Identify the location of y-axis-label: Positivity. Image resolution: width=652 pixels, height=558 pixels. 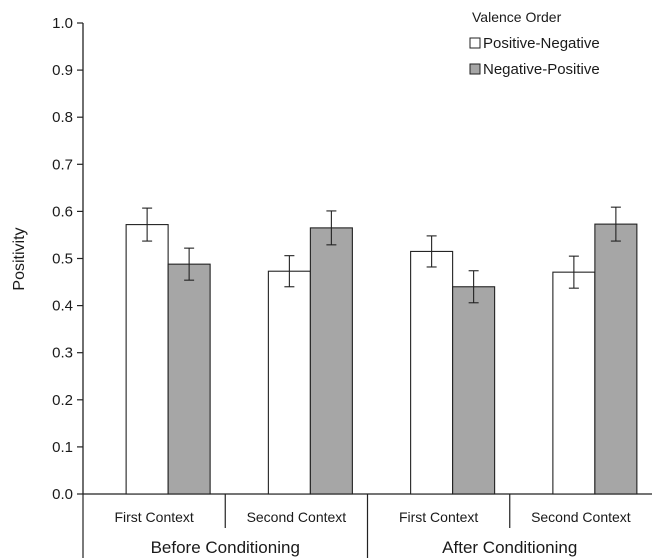
(19, 258).